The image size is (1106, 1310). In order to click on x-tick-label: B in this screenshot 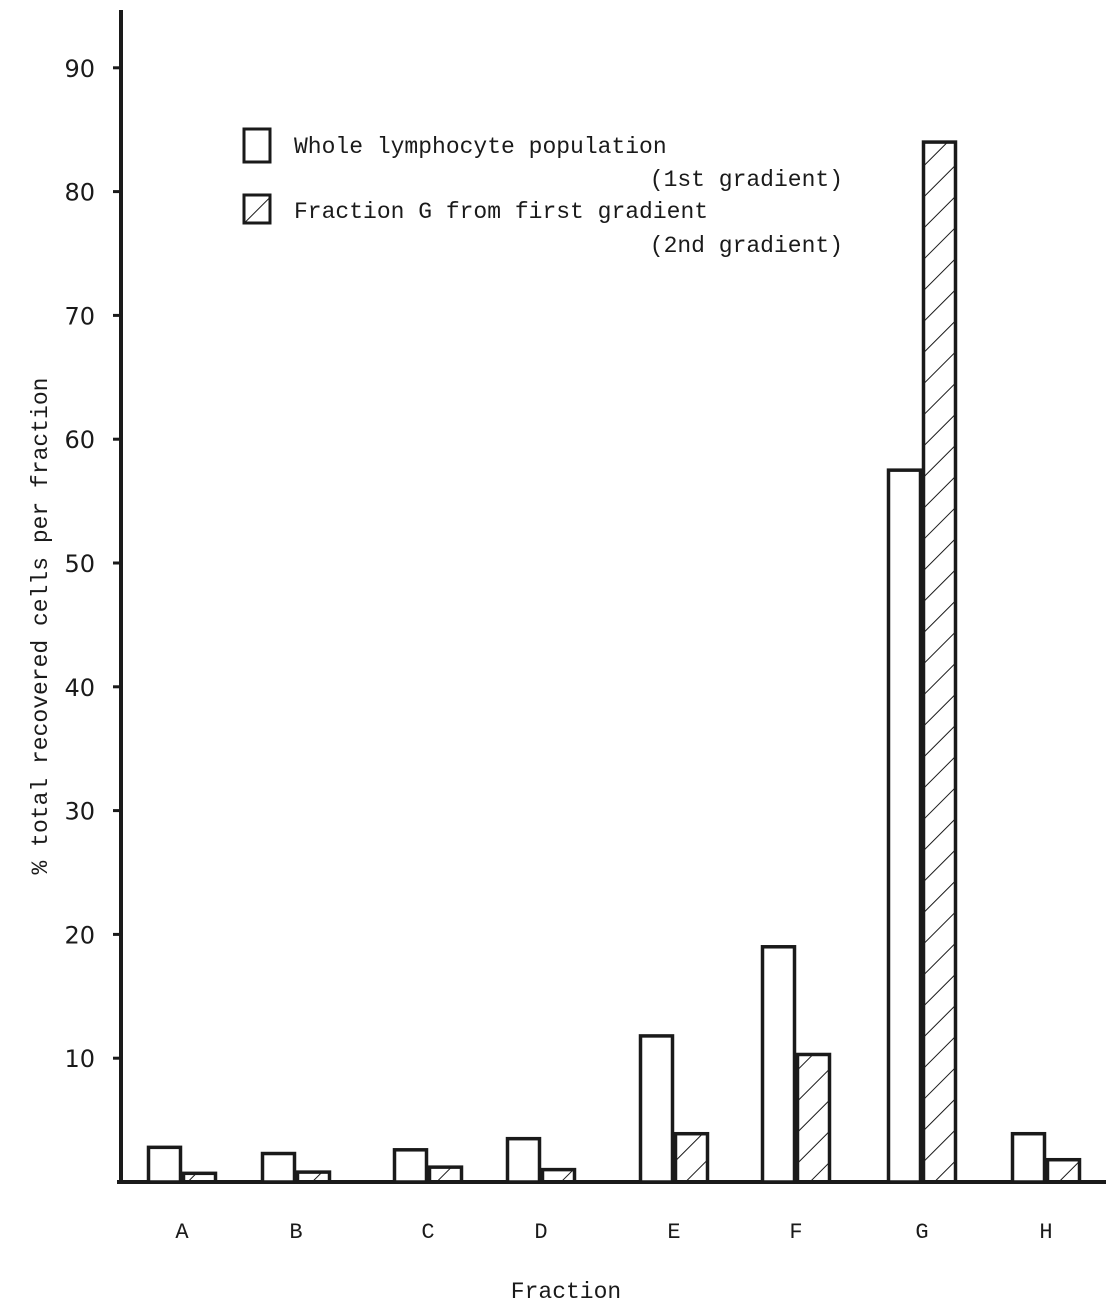, I will do `click(295, 1232)`.